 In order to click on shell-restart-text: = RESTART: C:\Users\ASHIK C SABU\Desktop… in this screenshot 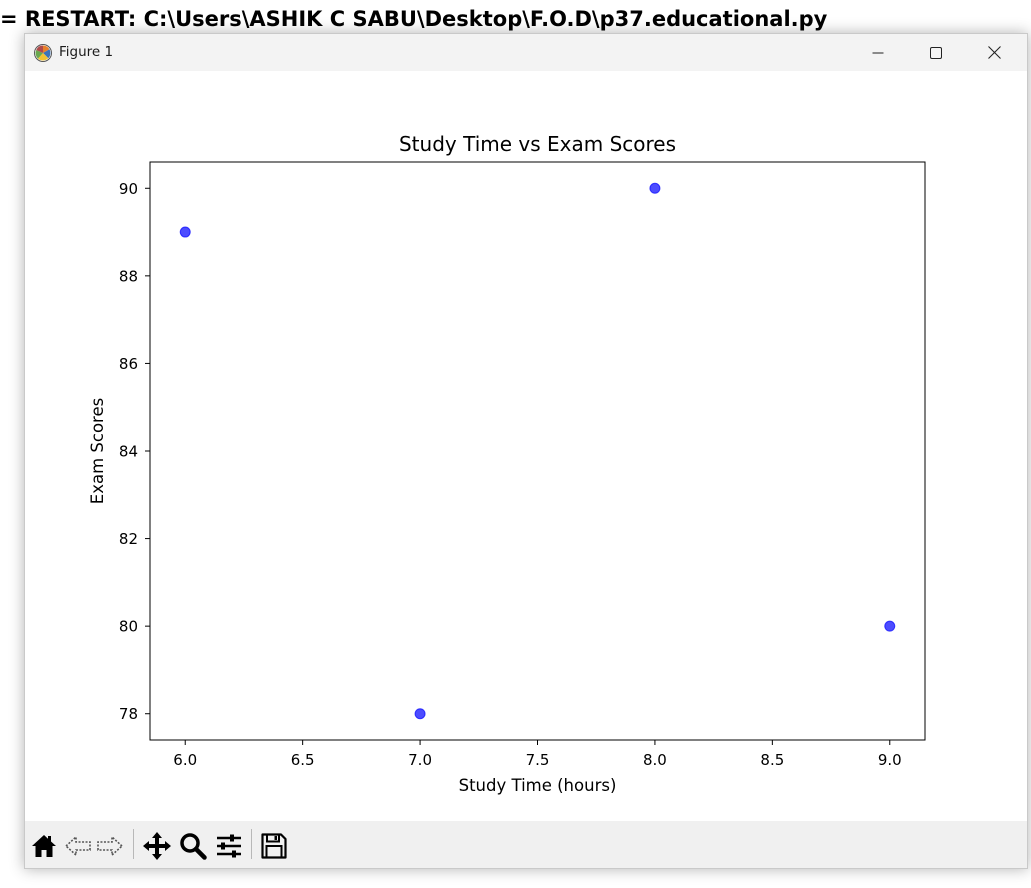, I will do `click(414, 19)`.